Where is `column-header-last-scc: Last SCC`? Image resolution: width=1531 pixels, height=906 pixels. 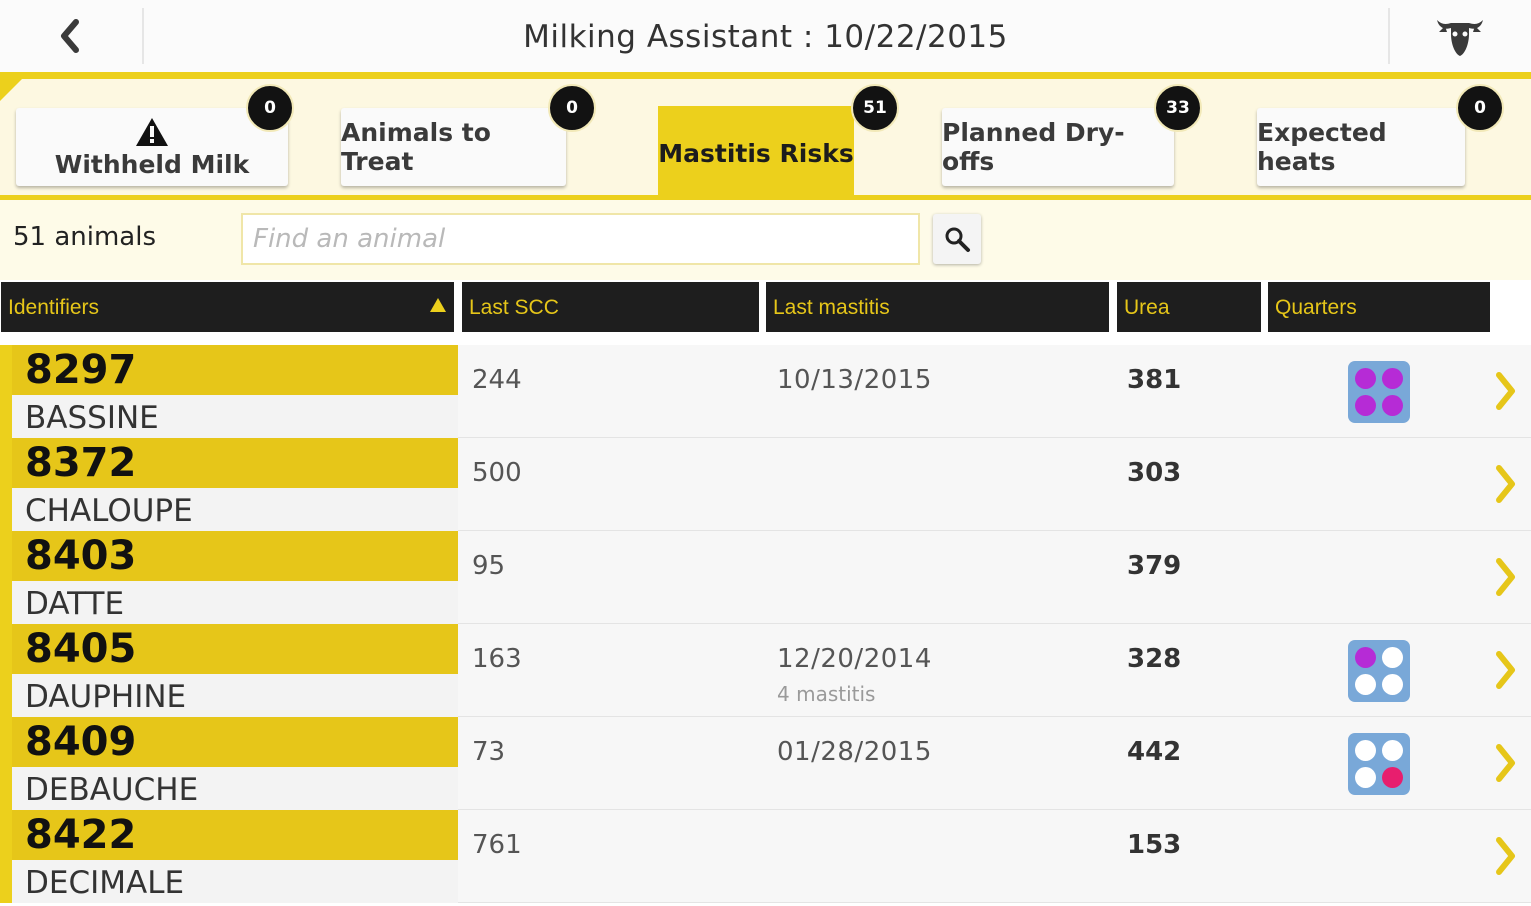 column-header-last-scc: Last SCC is located at coordinates (610, 307).